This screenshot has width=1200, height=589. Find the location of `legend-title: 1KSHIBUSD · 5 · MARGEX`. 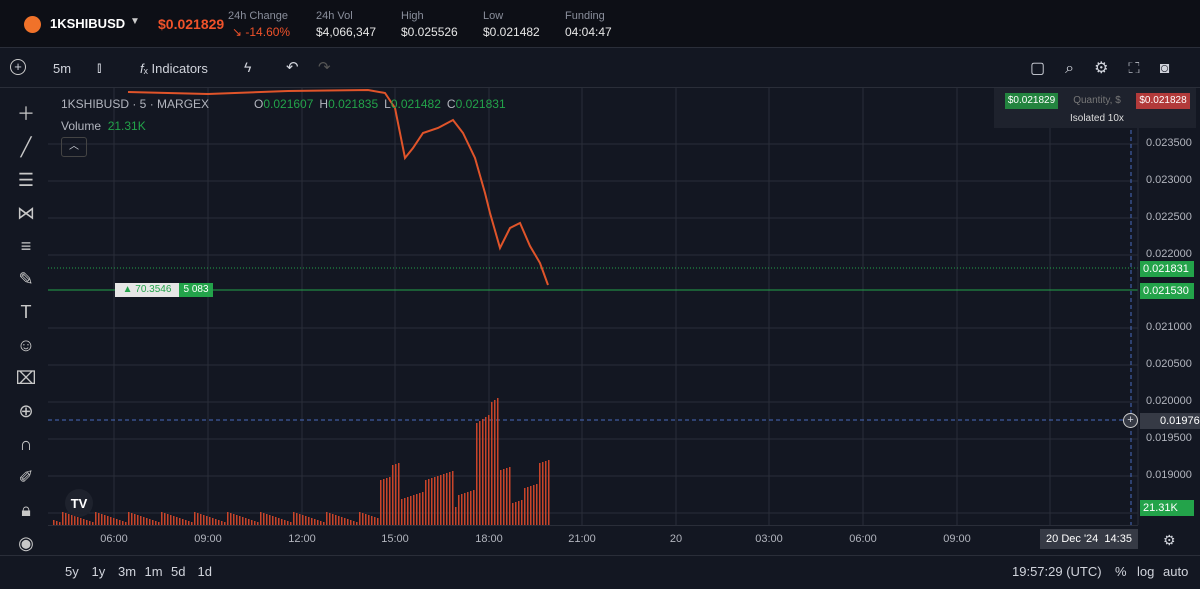

legend-title: 1KSHIBUSD · 5 · MARGEX is located at coordinates (135, 104).